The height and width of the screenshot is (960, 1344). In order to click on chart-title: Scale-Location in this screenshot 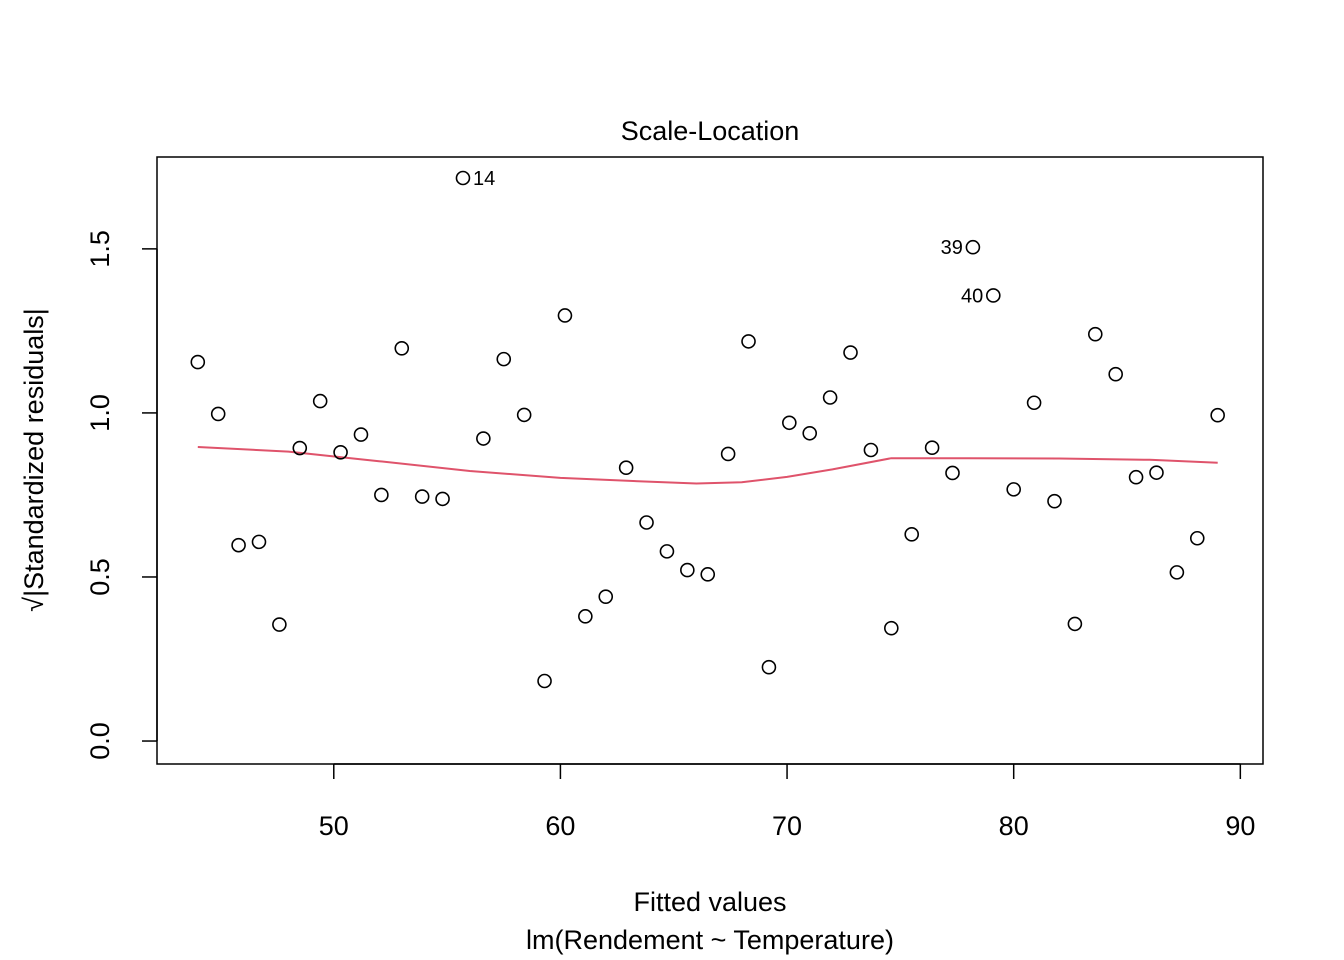, I will do `click(710, 131)`.